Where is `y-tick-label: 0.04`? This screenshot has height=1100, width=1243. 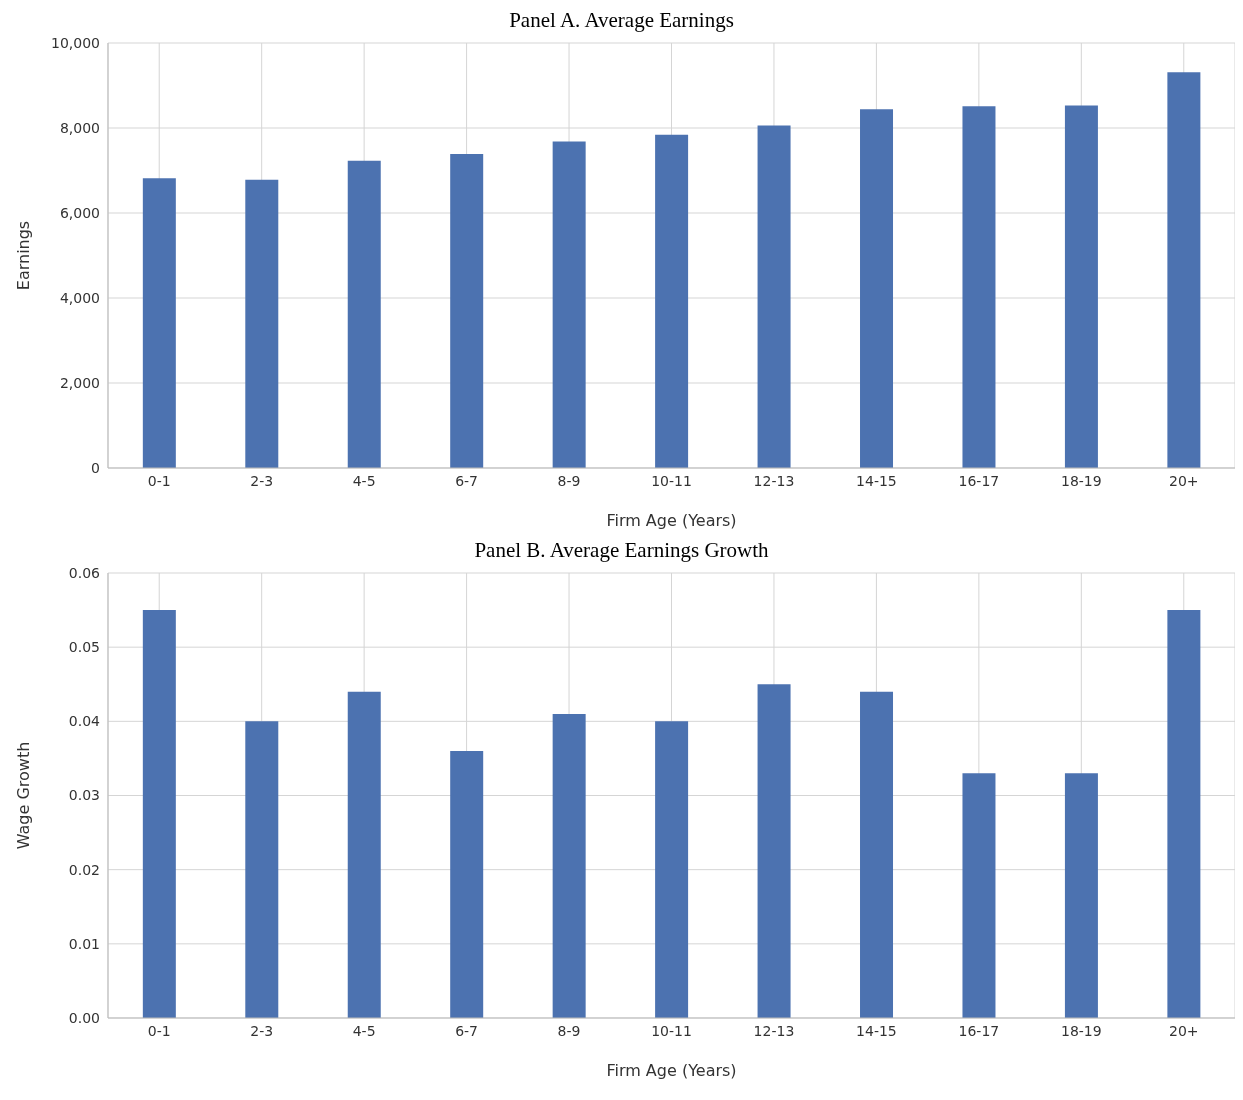
y-tick-label: 0.04 is located at coordinates (84, 721).